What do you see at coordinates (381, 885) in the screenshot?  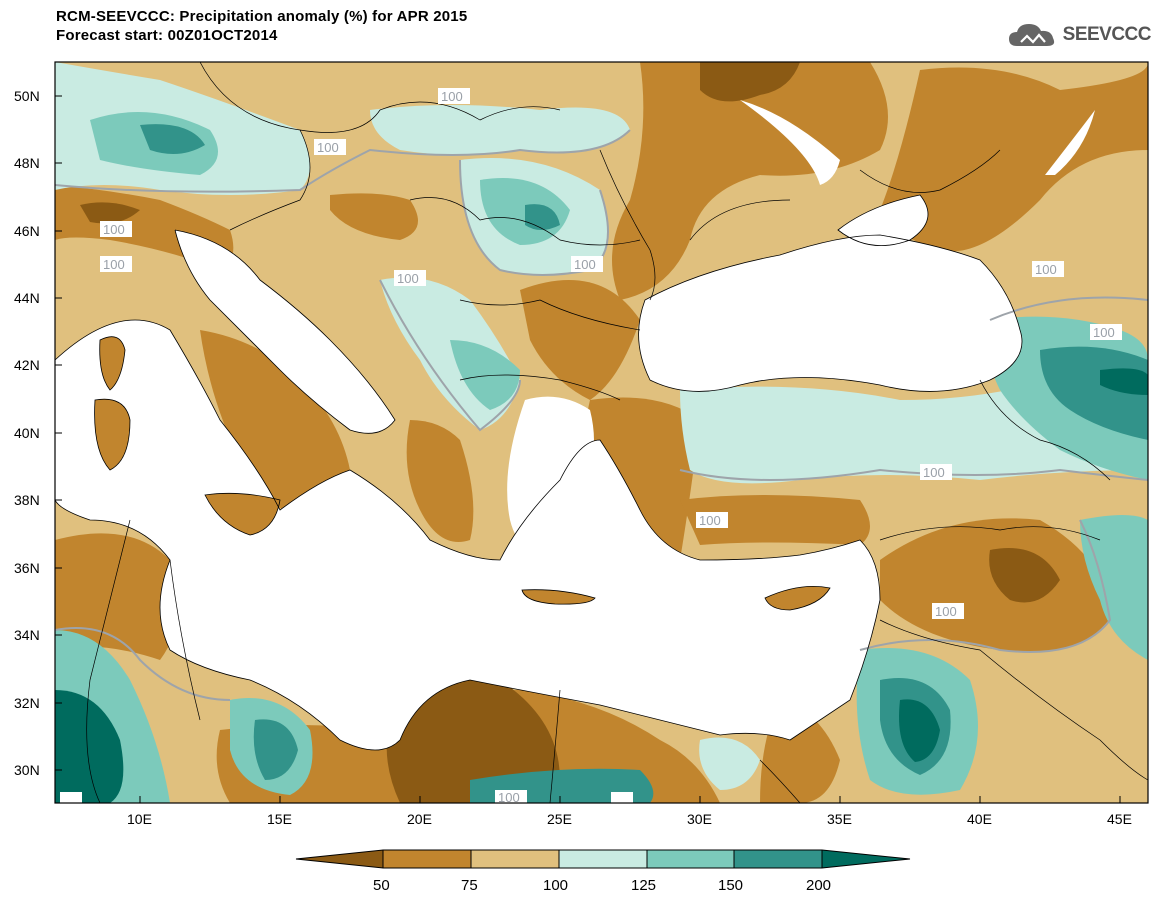 I see `colorbar-label: 50` at bounding box center [381, 885].